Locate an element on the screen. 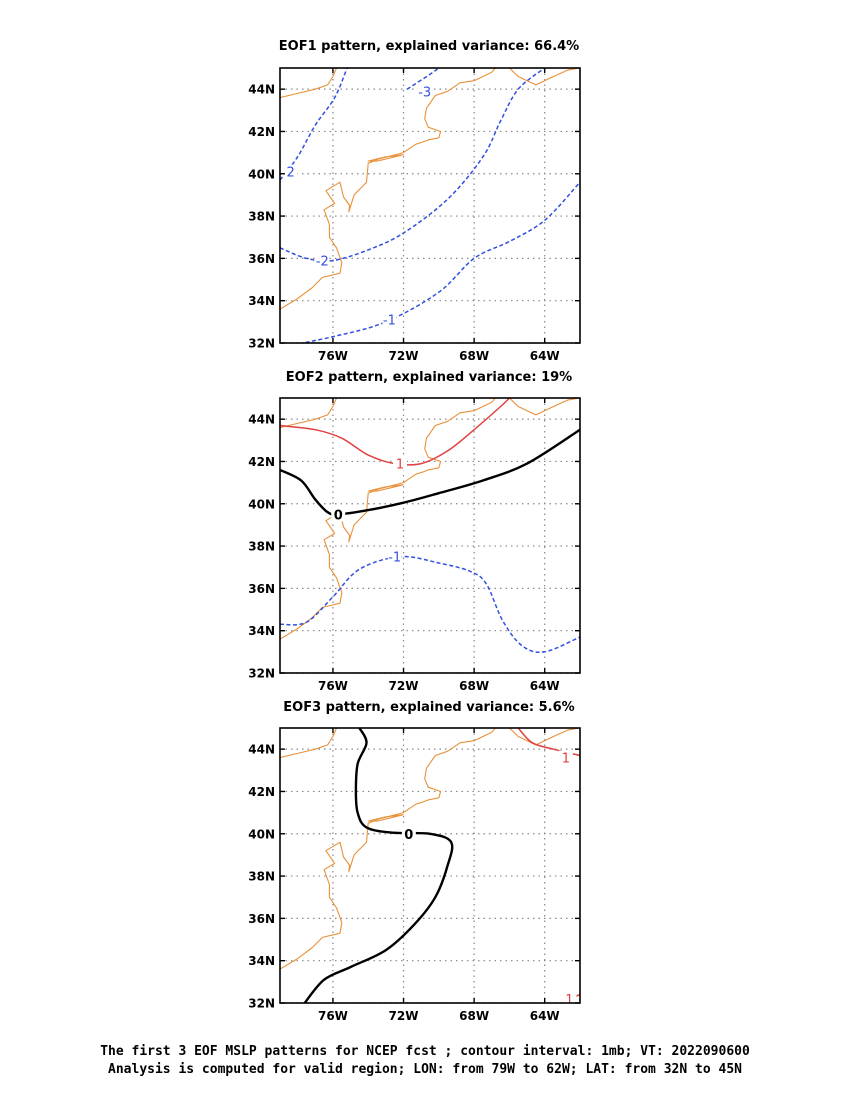  map-content: -1 -2 2 -3 is located at coordinates (430, 205).